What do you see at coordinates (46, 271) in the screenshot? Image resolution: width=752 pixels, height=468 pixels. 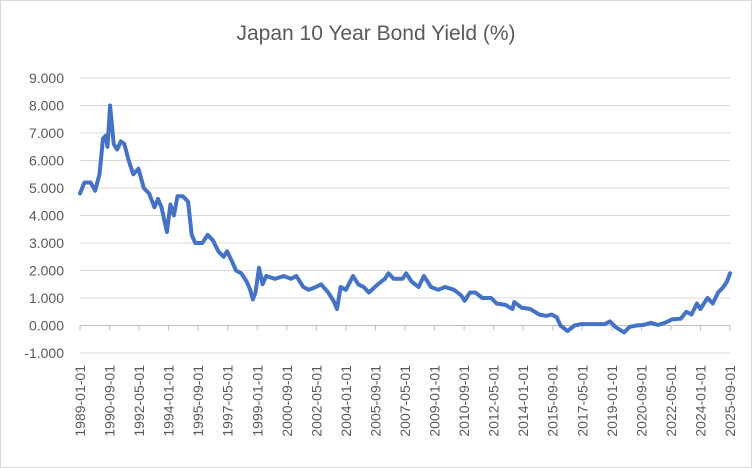 I see `y-tick-label: 2.000` at bounding box center [46, 271].